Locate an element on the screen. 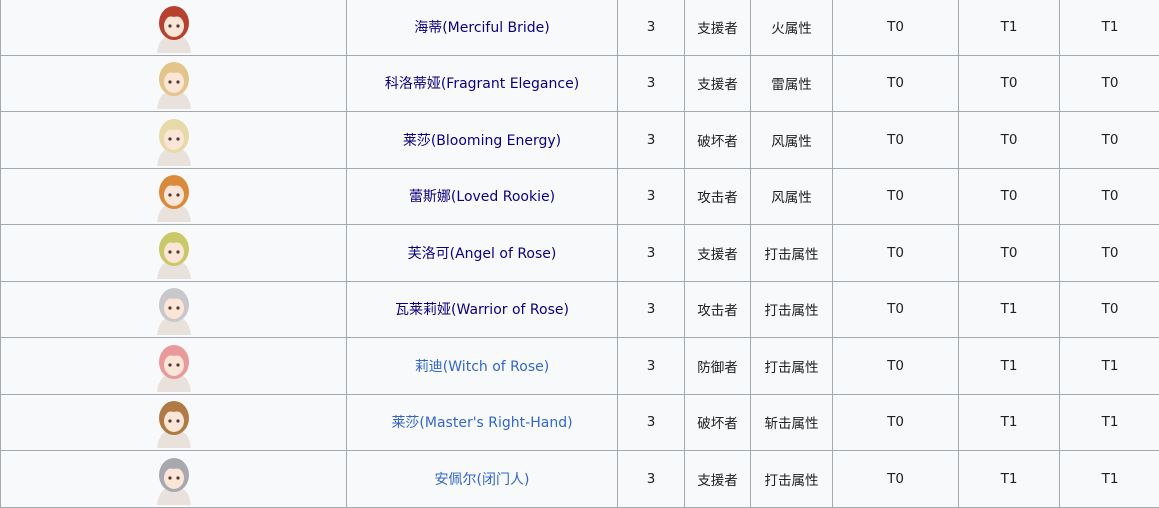 The image size is (1159, 508). name-cell: 莱莎(Blooming Energy) is located at coordinates (482, 140).